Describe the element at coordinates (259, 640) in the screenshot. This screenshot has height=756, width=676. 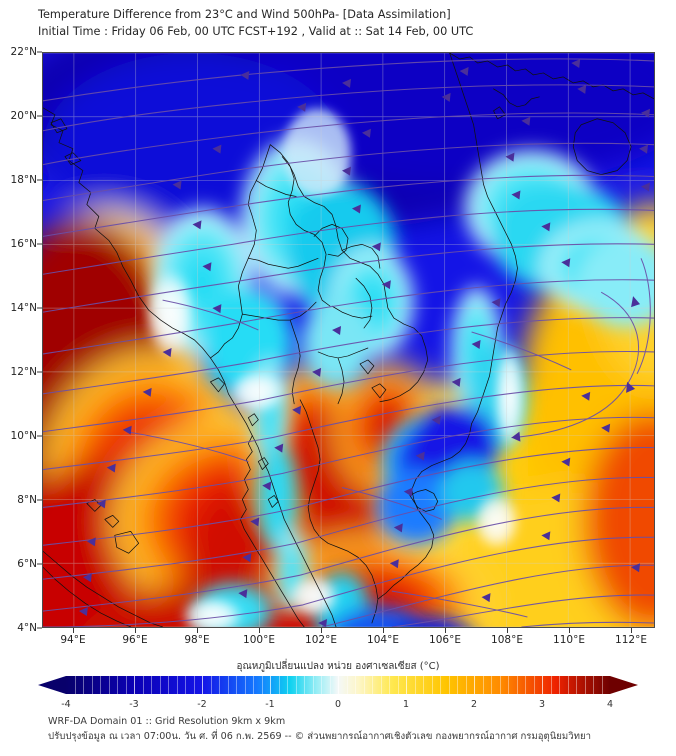
I see `x-tick-100E: 100°E` at that location.